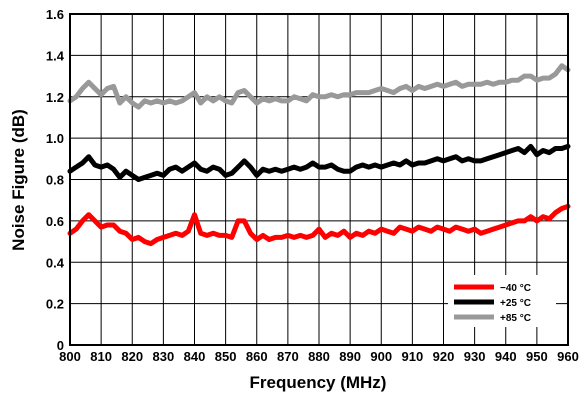 The width and height of the screenshot is (580, 395). What do you see at coordinates (18, 180) in the screenshot?
I see `y-axis-title: Noise Figure (dB)` at bounding box center [18, 180].